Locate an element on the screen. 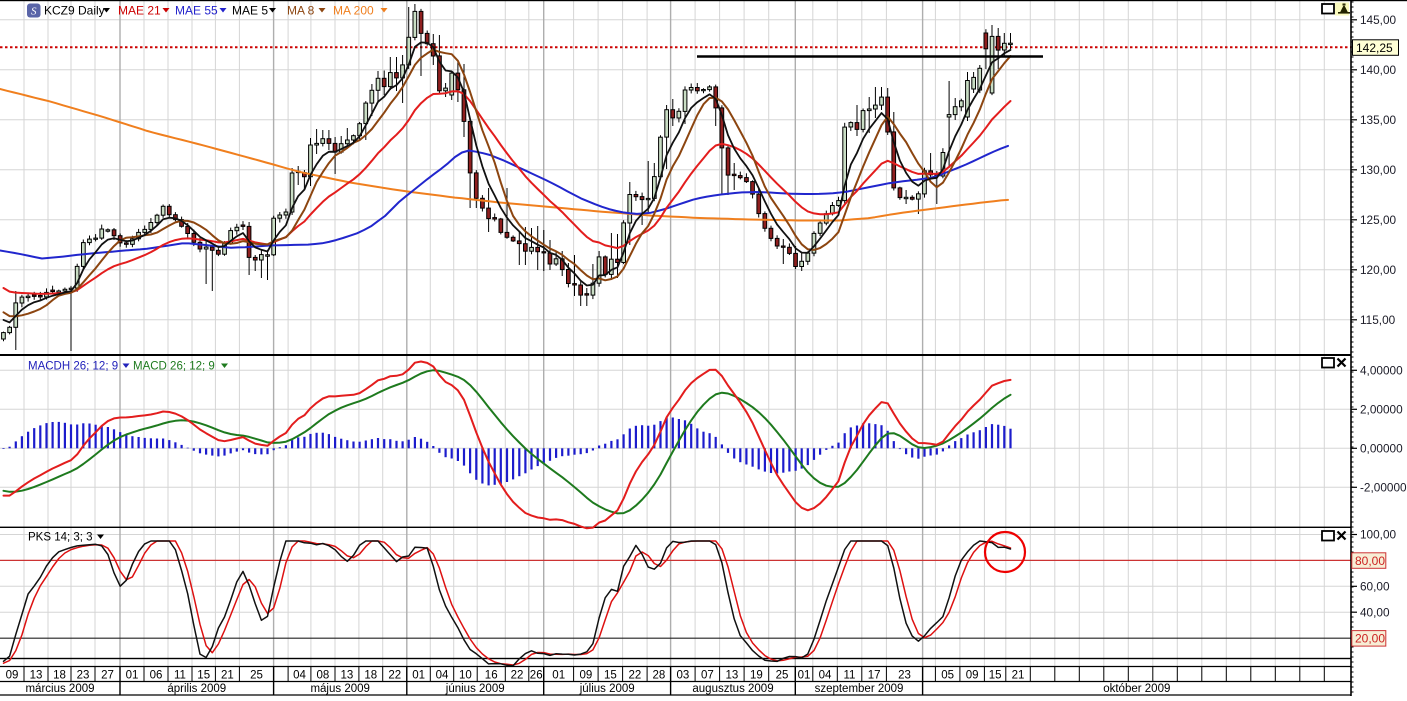 The height and width of the screenshot is (701, 1407). svg-text: 16 is located at coordinates (491, 675).